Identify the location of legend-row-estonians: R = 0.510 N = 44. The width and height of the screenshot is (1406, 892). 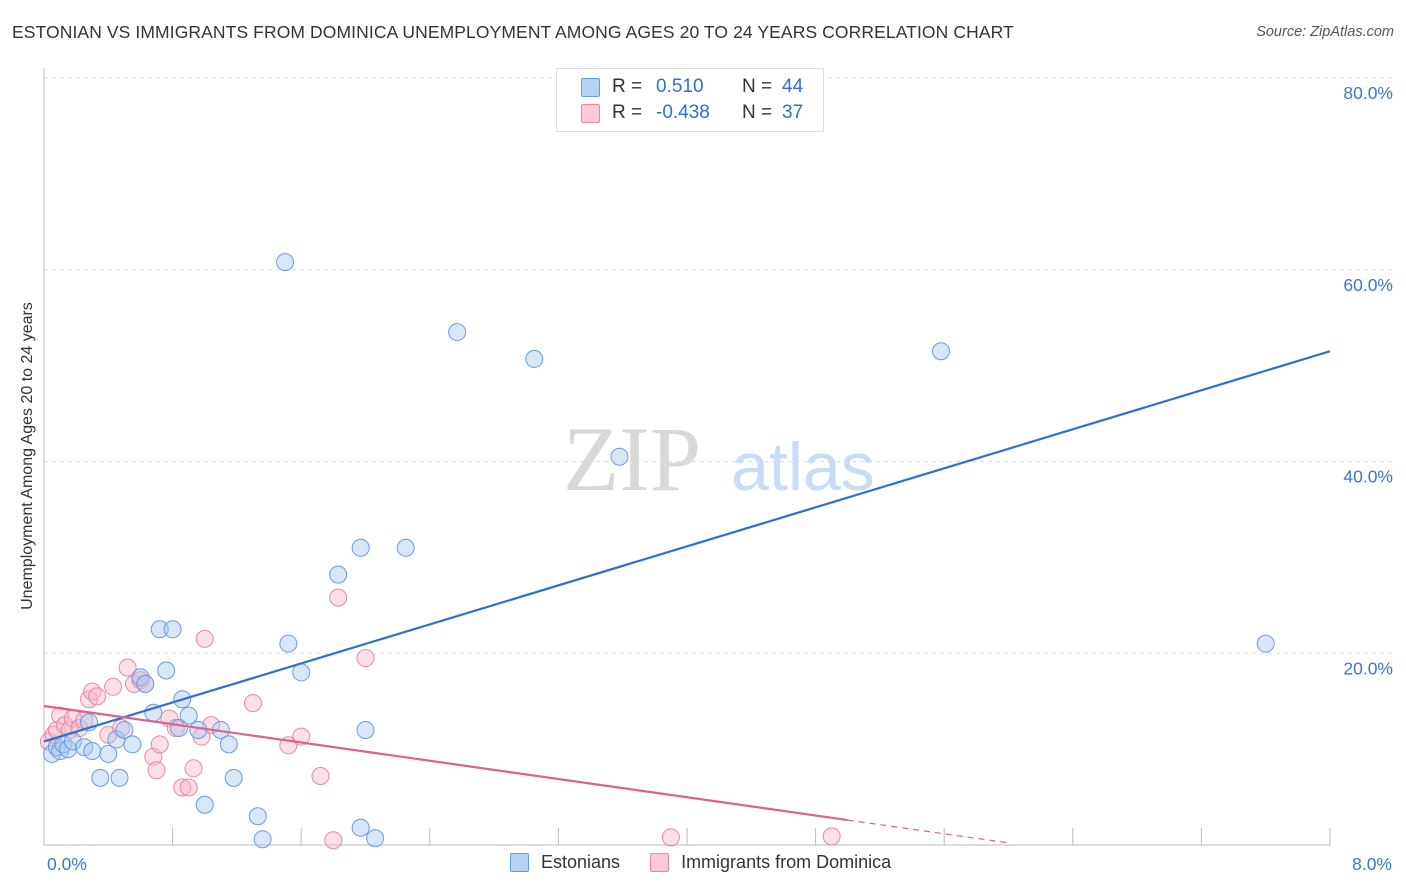
(692, 87).